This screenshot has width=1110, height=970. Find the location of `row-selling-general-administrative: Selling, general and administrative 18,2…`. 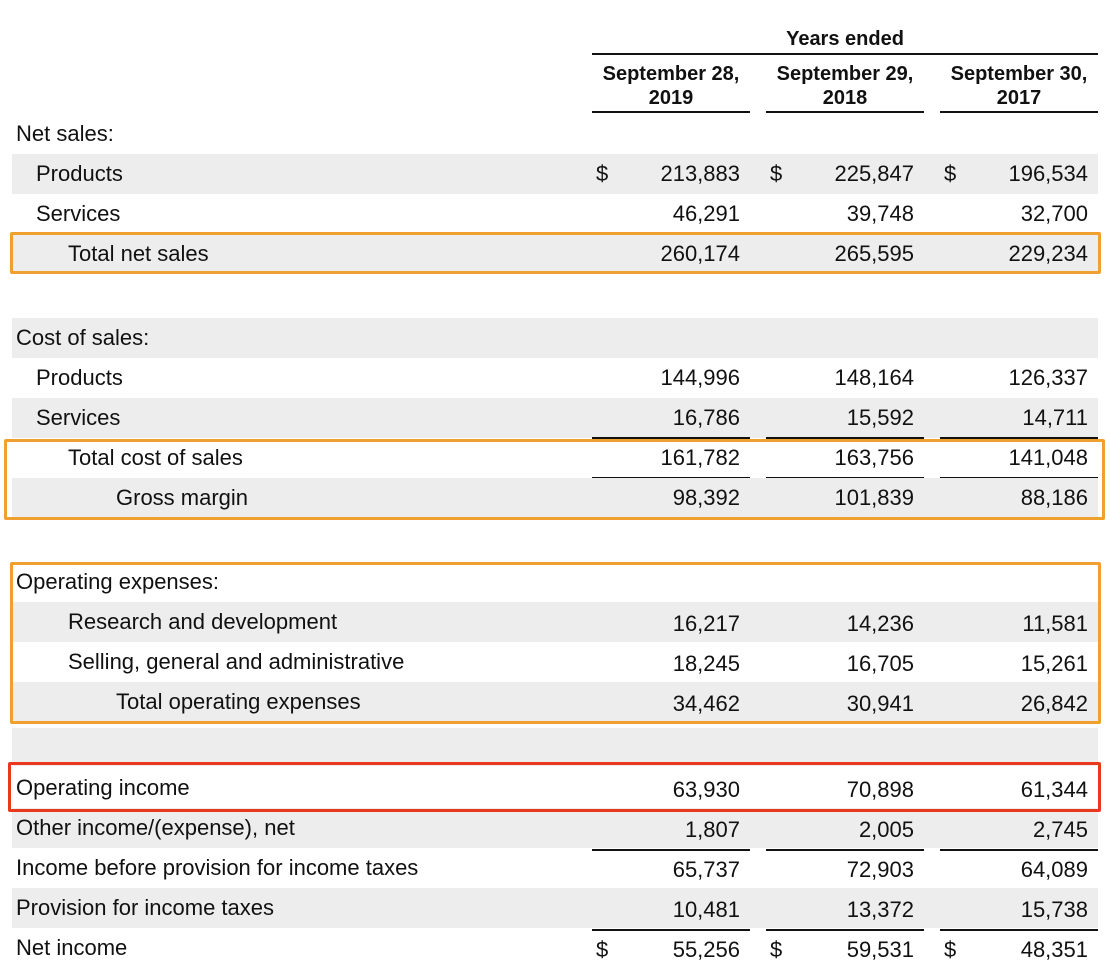

row-selling-general-administrative: Selling, general and administrative 18,2… is located at coordinates (578, 662).